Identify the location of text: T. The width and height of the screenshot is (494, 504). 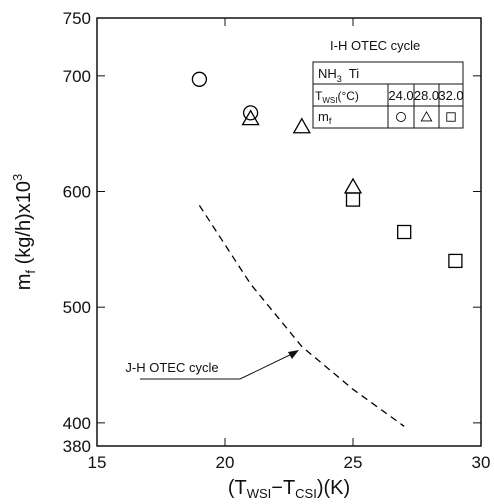
(319, 96).